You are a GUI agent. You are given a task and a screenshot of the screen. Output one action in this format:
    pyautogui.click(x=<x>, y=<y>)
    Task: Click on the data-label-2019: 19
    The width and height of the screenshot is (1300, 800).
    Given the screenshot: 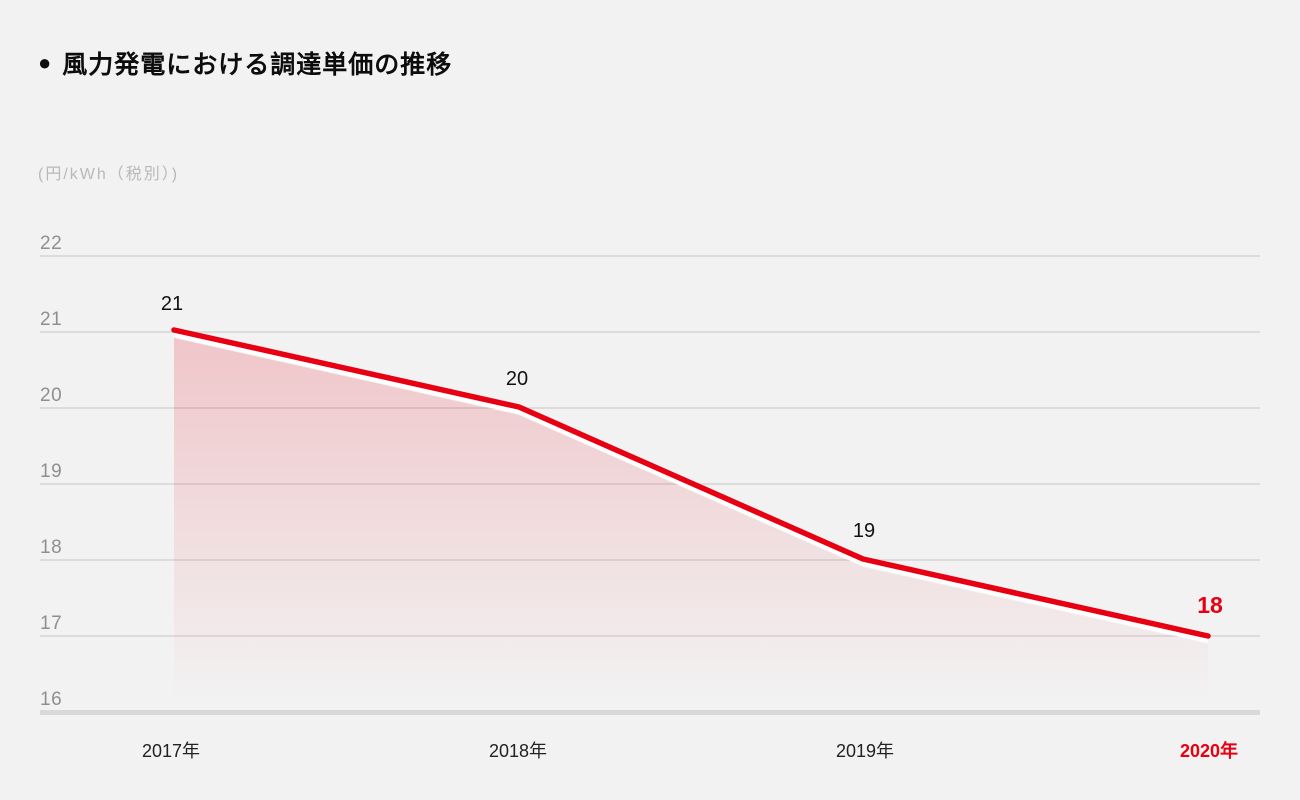 What is the action you would take?
    pyautogui.click(x=864, y=531)
    